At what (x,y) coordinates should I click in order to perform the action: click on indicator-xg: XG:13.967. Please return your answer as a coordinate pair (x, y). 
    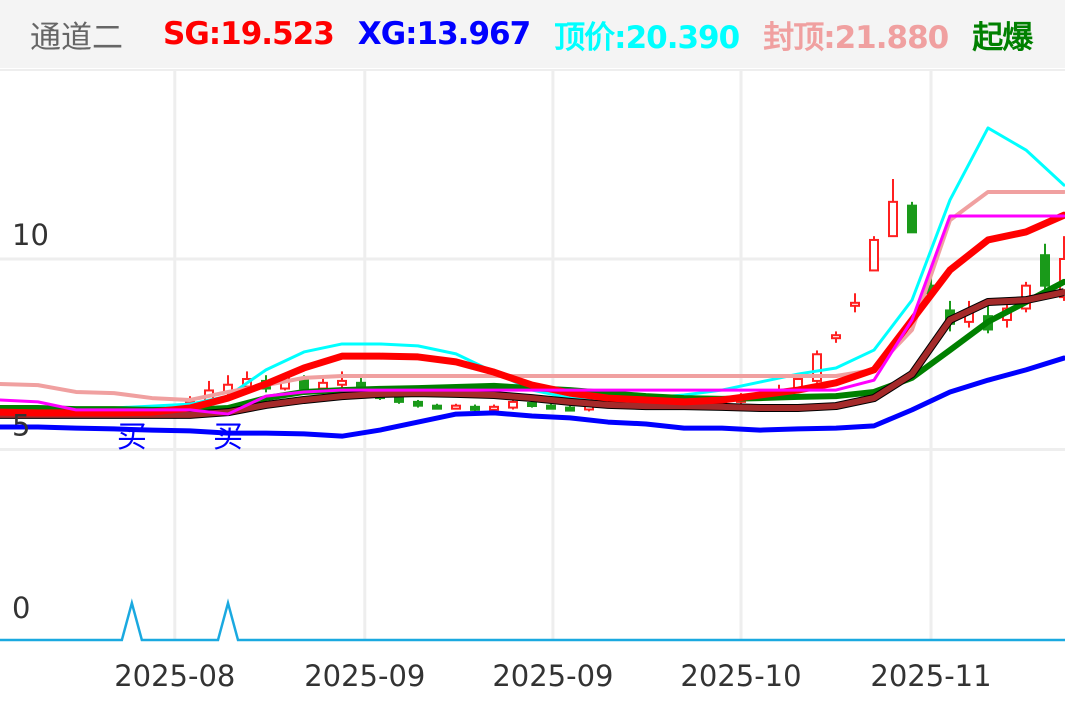
    Looking at the image, I should click on (444, 34).